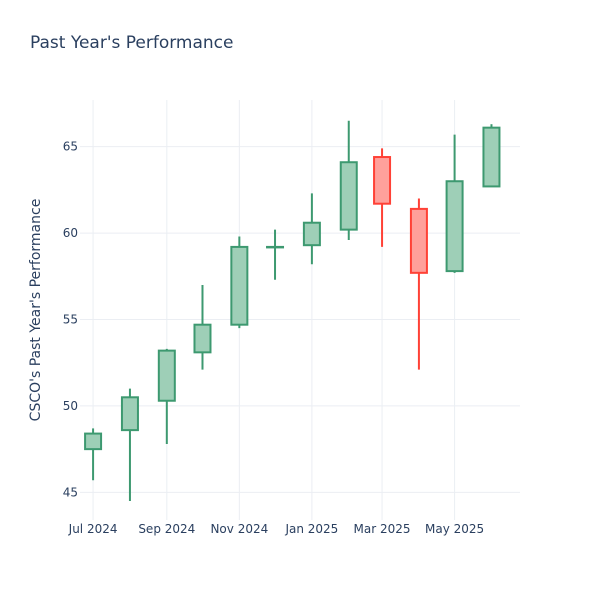 This screenshot has width=600, height=604. I want to click on y-tick-label: 65, so click(70, 147).